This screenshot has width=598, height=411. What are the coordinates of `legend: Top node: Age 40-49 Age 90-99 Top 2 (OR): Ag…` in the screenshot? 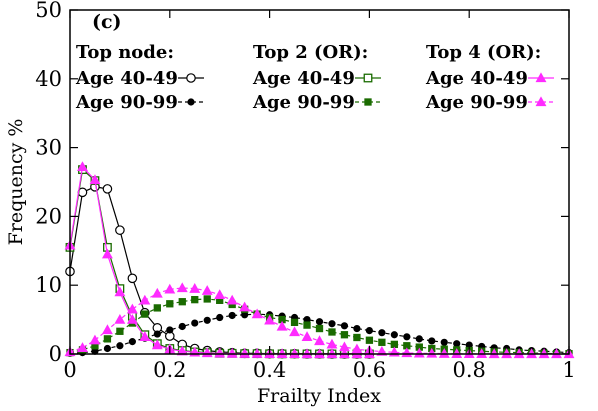 It's located at (314, 77).